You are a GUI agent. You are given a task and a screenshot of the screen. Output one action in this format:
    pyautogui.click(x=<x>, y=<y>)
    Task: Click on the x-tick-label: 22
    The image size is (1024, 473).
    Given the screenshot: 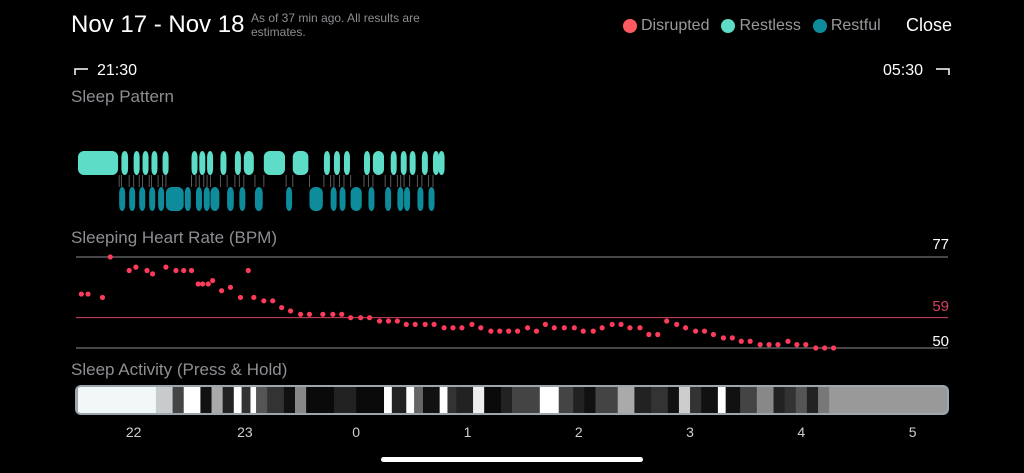 What is the action you would take?
    pyautogui.click(x=133, y=432)
    